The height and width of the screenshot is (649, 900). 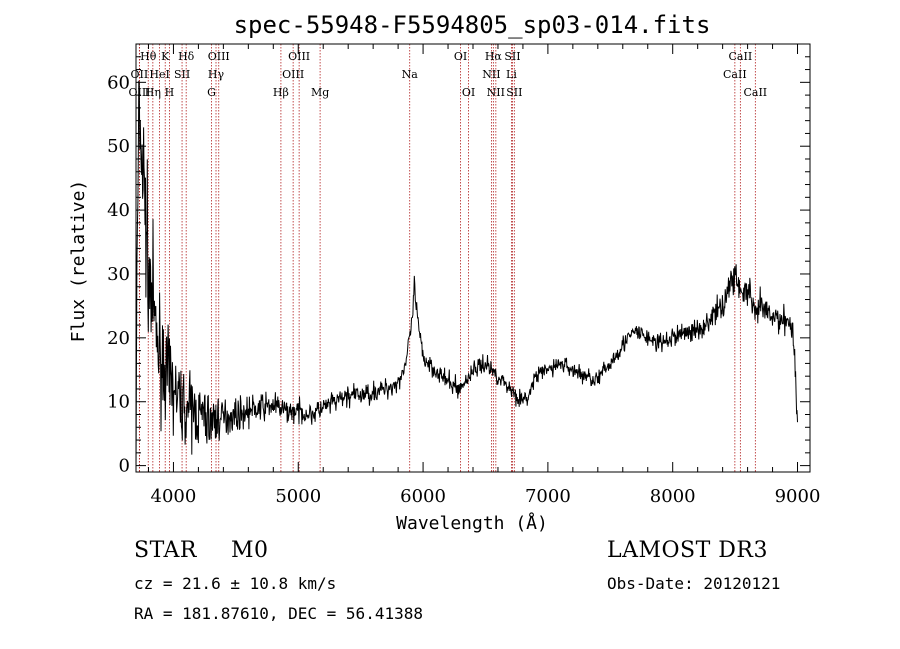 What do you see at coordinates (281, 92) in the screenshot?
I see `emission-line-label: Hβ` at bounding box center [281, 92].